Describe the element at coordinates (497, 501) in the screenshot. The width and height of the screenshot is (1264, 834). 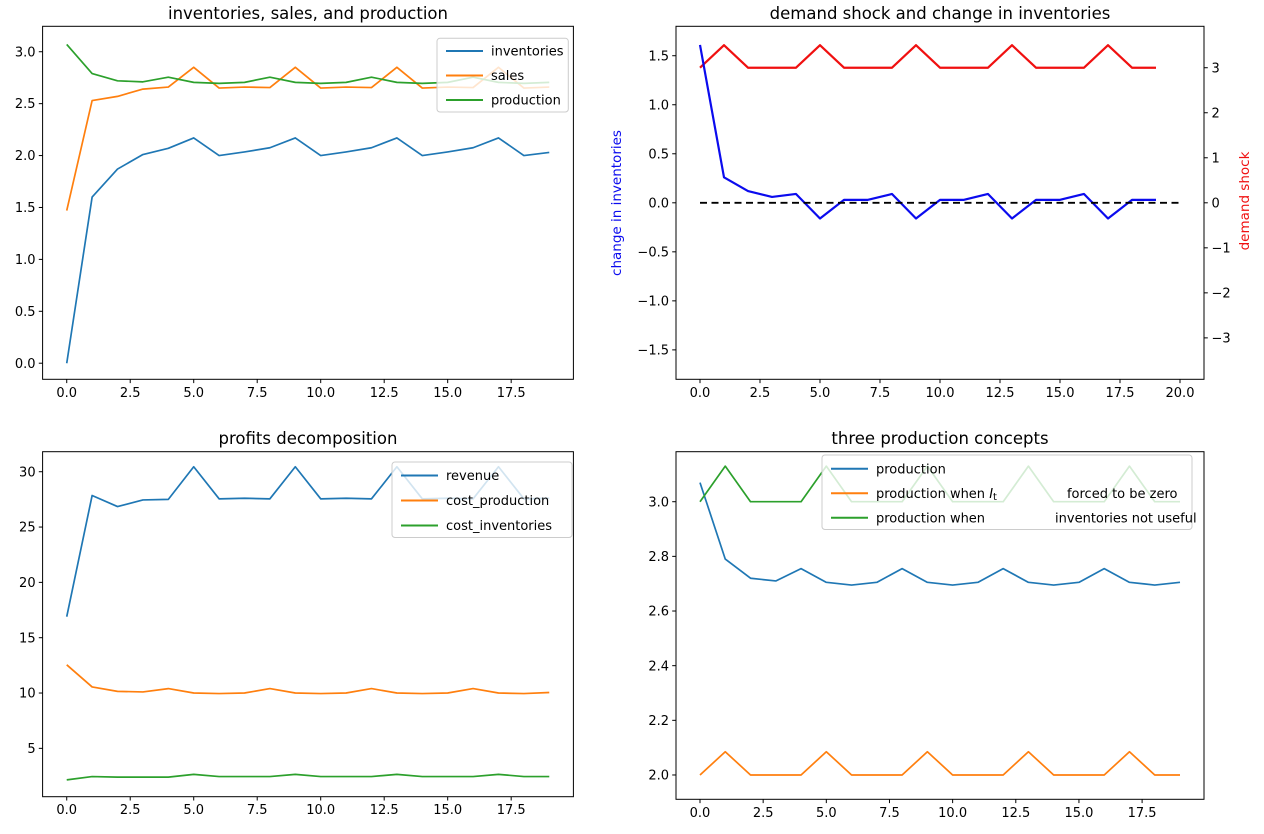
I see `legend-label: cost_production` at that location.